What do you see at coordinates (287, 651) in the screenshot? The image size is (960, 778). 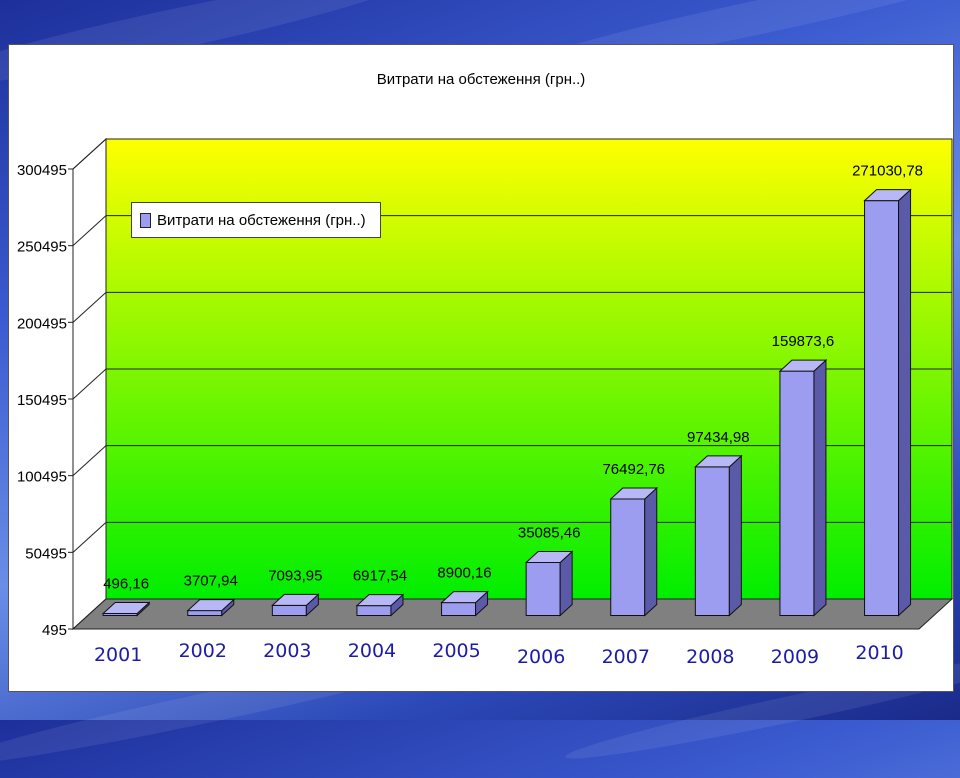 I see `x-tick-label: 2003` at bounding box center [287, 651].